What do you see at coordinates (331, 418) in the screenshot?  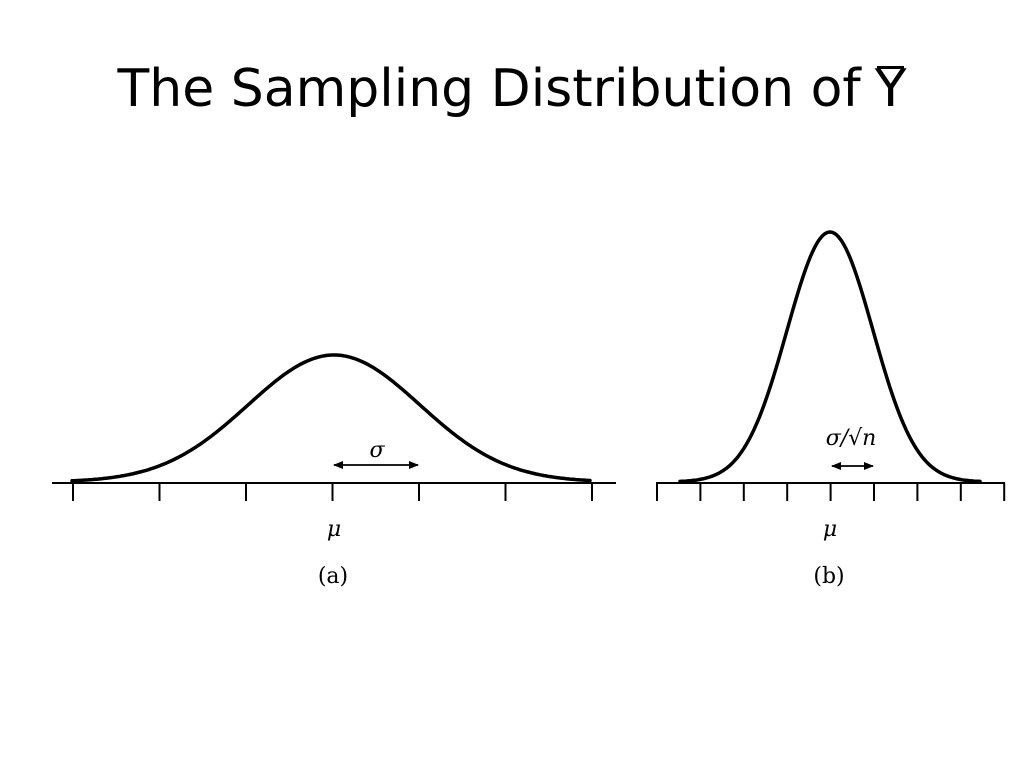 I see `panel-a-normal-curve` at bounding box center [331, 418].